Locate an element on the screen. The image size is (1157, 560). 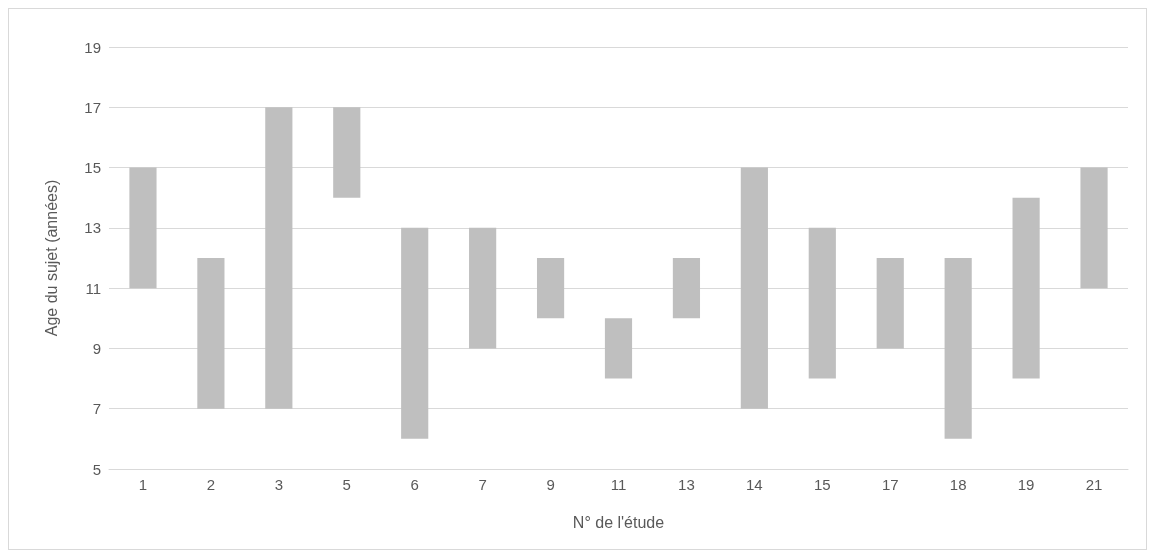
x-tick-label: 2 is located at coordinates (211, 484).